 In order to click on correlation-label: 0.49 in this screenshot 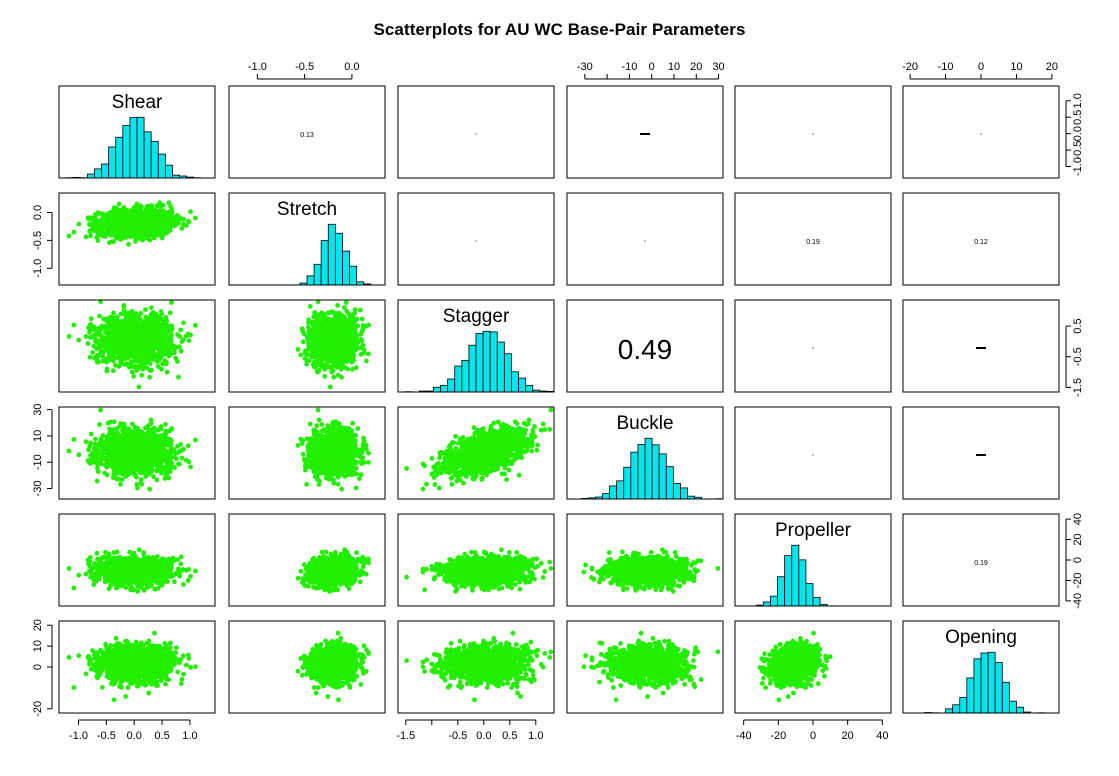, I will do `click(645, 349)`.